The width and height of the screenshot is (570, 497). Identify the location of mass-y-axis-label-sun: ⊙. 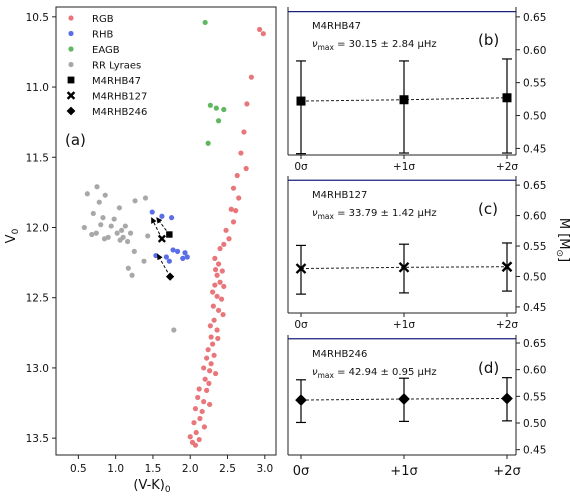
(559, 254).